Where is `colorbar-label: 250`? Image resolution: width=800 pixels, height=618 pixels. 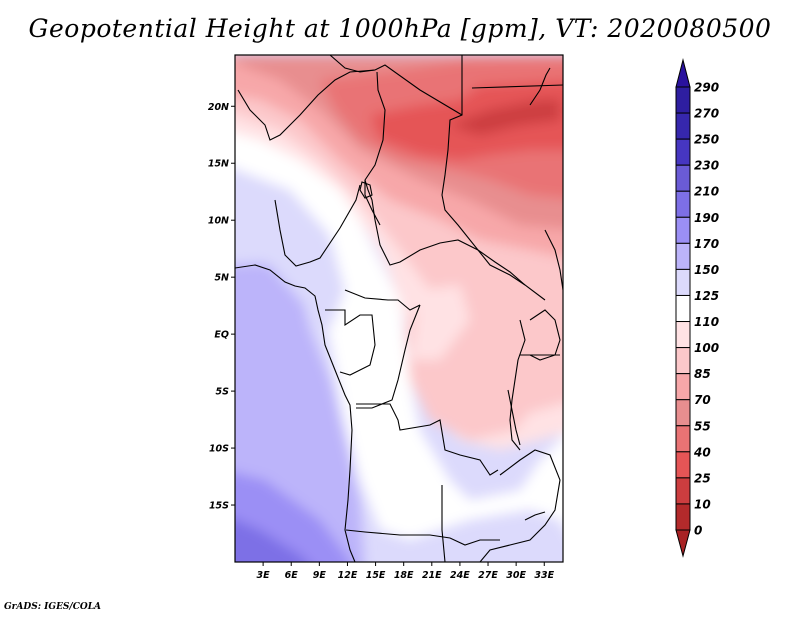
colorbar-label: 250 is located at coordinates (706, 140).